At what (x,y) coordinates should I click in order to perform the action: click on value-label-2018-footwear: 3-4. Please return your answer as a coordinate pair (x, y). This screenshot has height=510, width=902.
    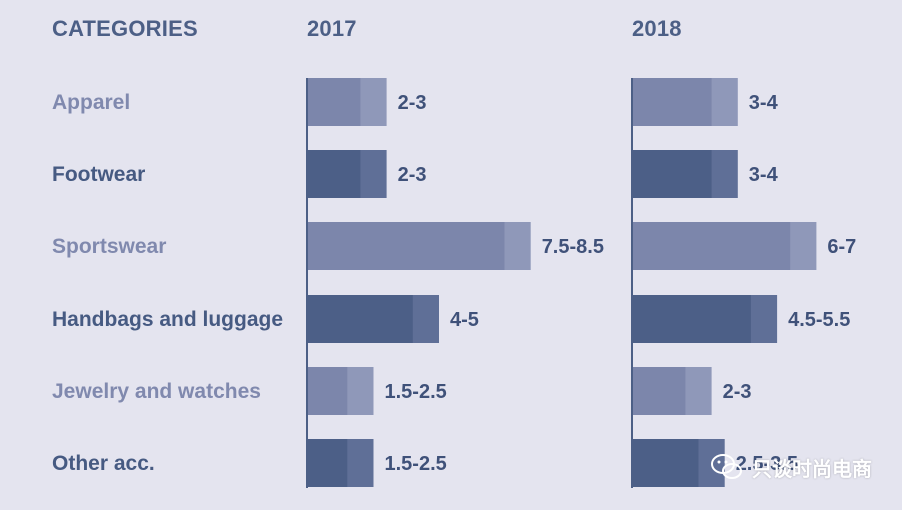
    Looking at the image, I should click on (764, 175).